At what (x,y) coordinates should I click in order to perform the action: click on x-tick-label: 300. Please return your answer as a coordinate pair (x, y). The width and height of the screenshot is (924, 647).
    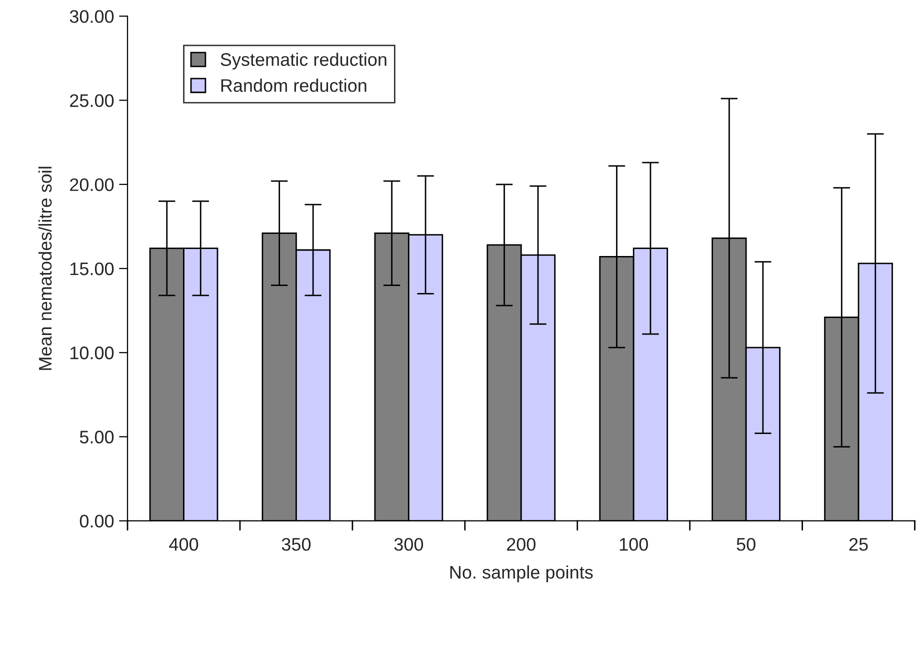
    Looking at the image, I should click on (409, 544).